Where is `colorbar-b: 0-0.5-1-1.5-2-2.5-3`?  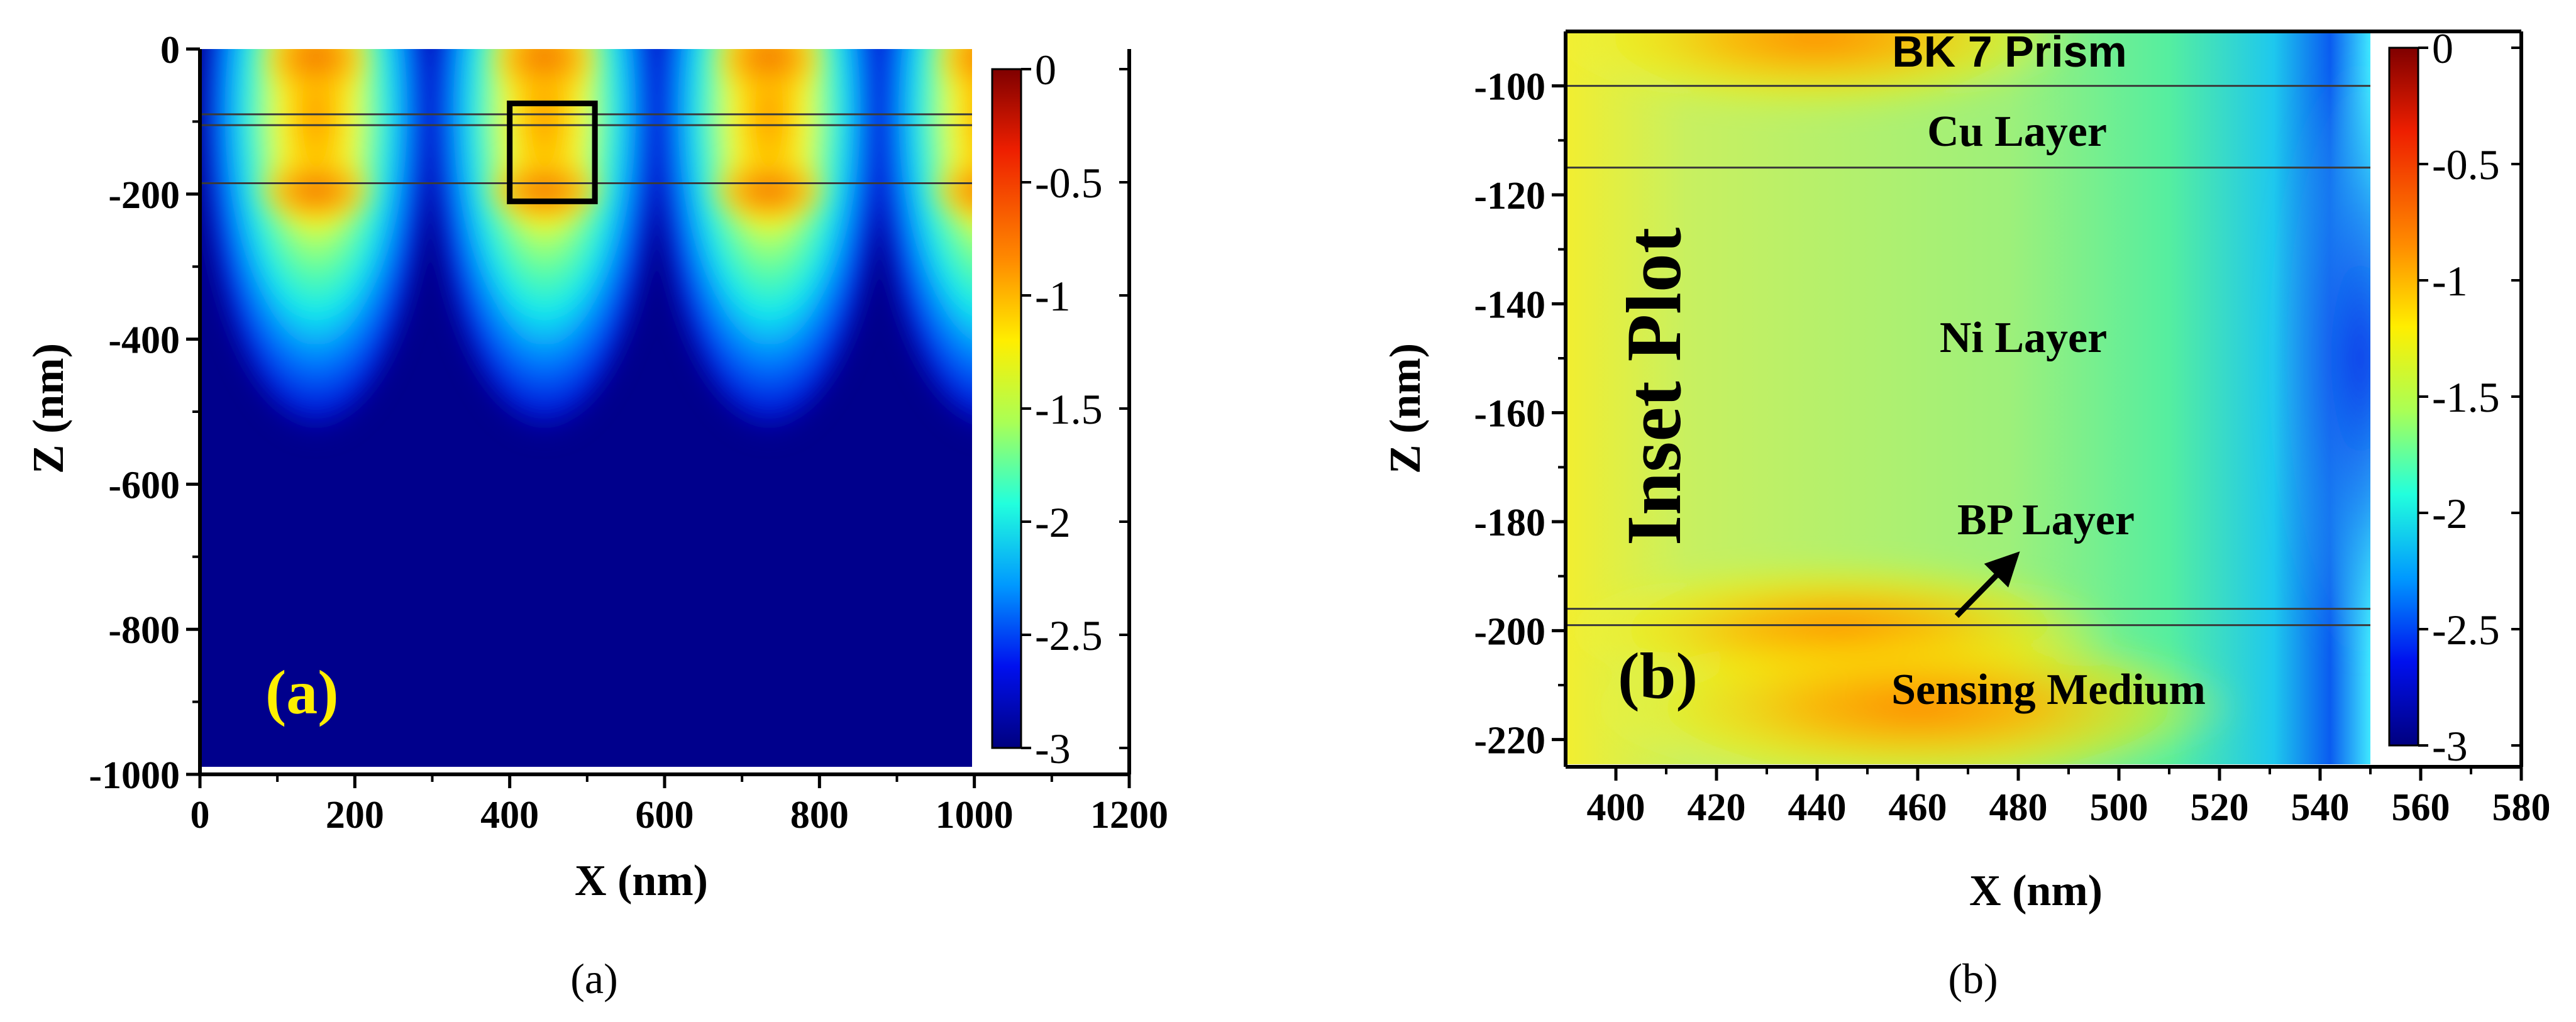
colorbar-b: 0-0.5-1-1.5-2-2.5-3 is located at coordinates (2455, 397).